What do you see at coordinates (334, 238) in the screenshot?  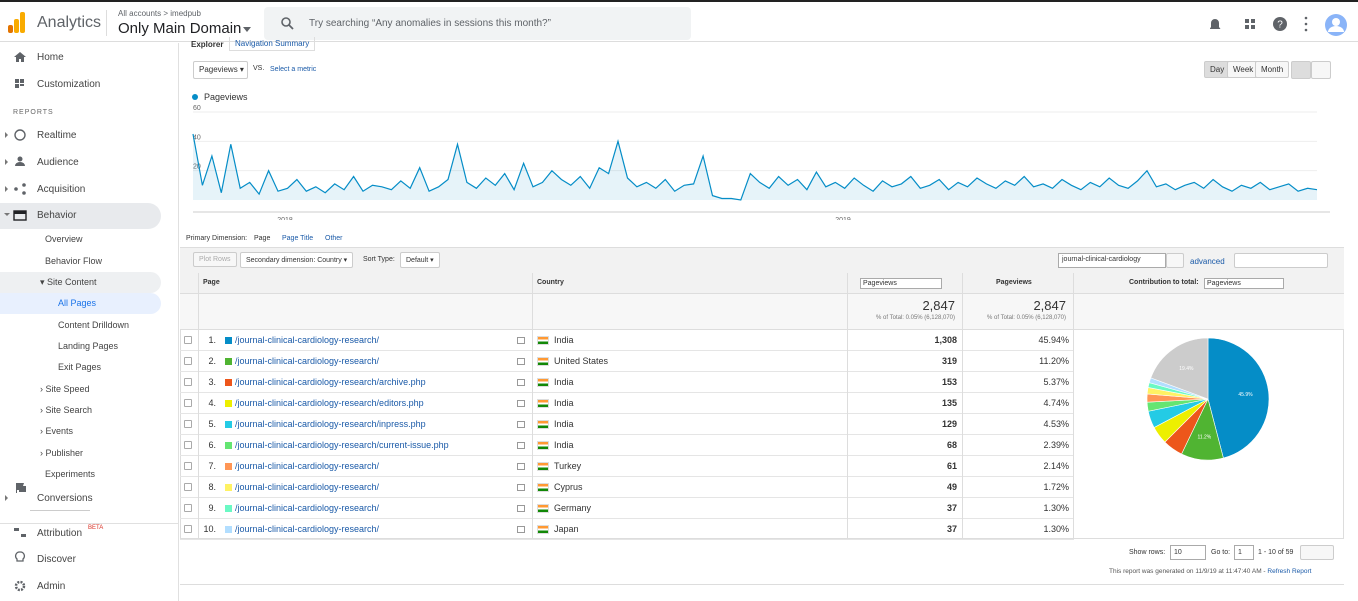 I see `primary-dimension: Other` at bounding box center [334, 238].